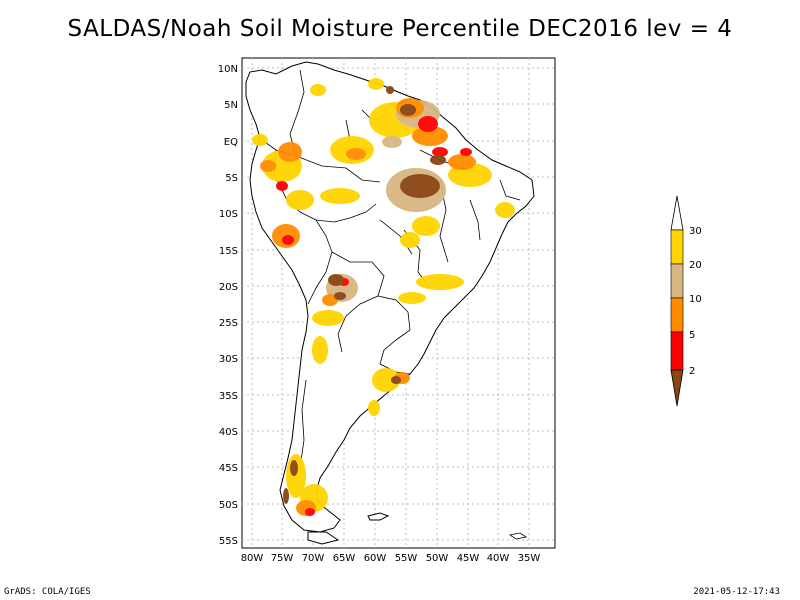 This screenshot has width=800, height=600. Describe the element at coordinates (695, 231) in the screenshot. I see `legend-label: 30` at that location.